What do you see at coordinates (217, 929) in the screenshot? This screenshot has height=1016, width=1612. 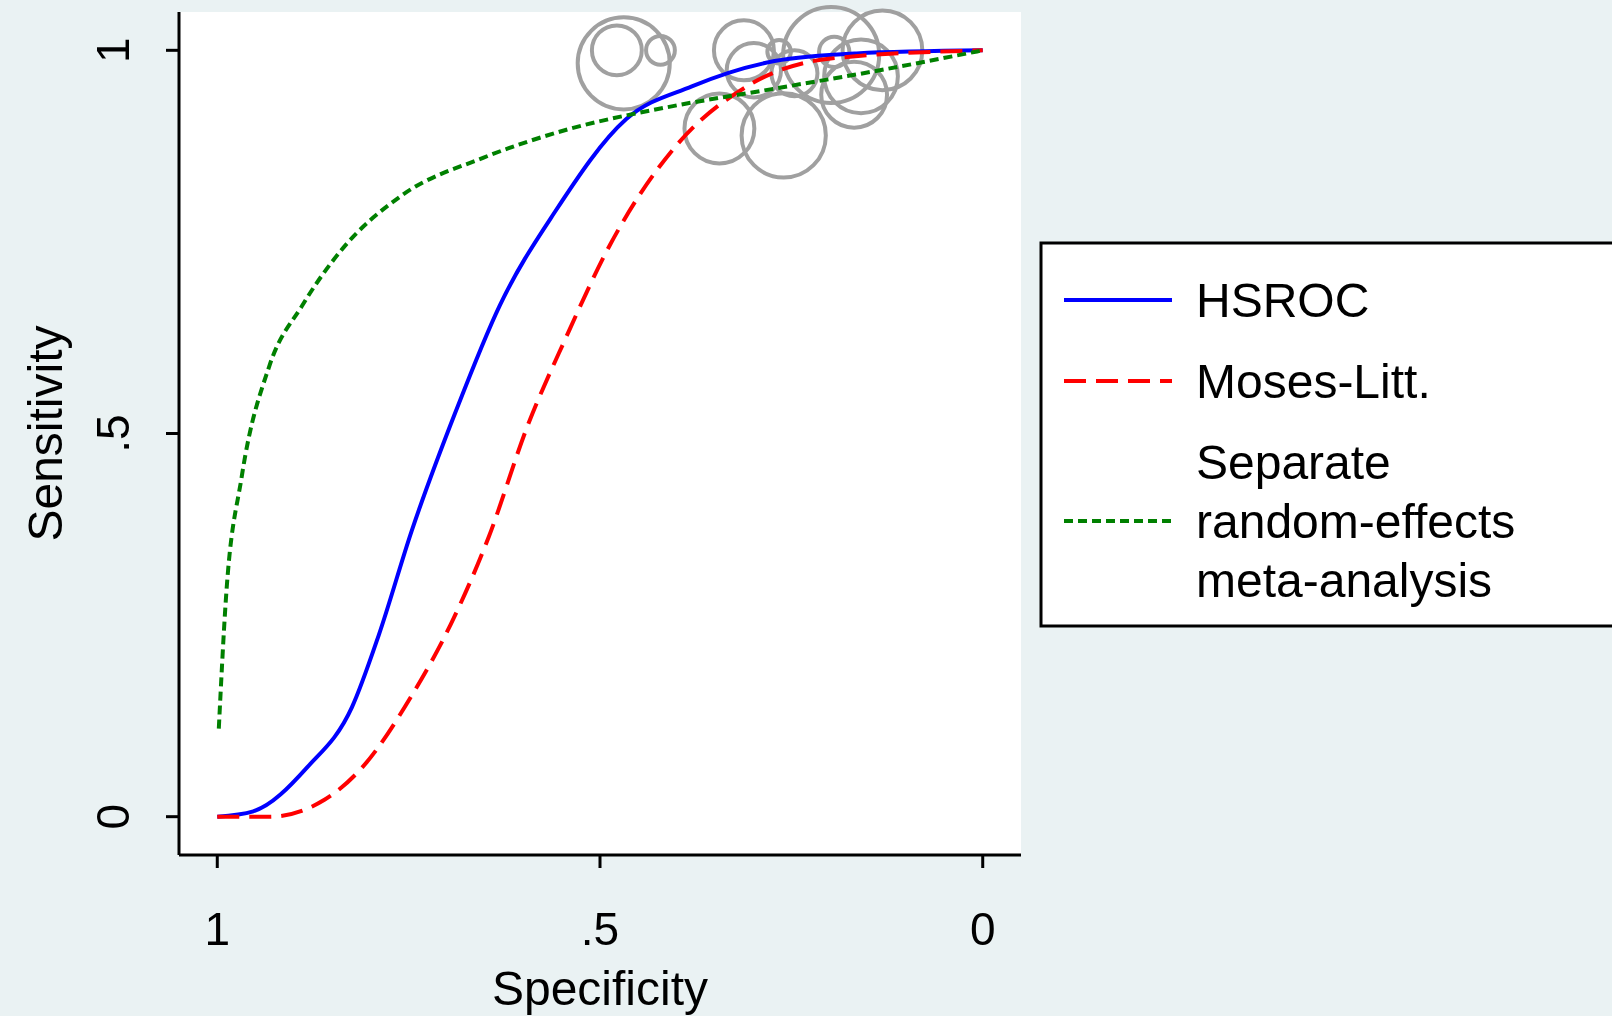 I see `x-tick-label: 1` at bounding box center [217, 929].